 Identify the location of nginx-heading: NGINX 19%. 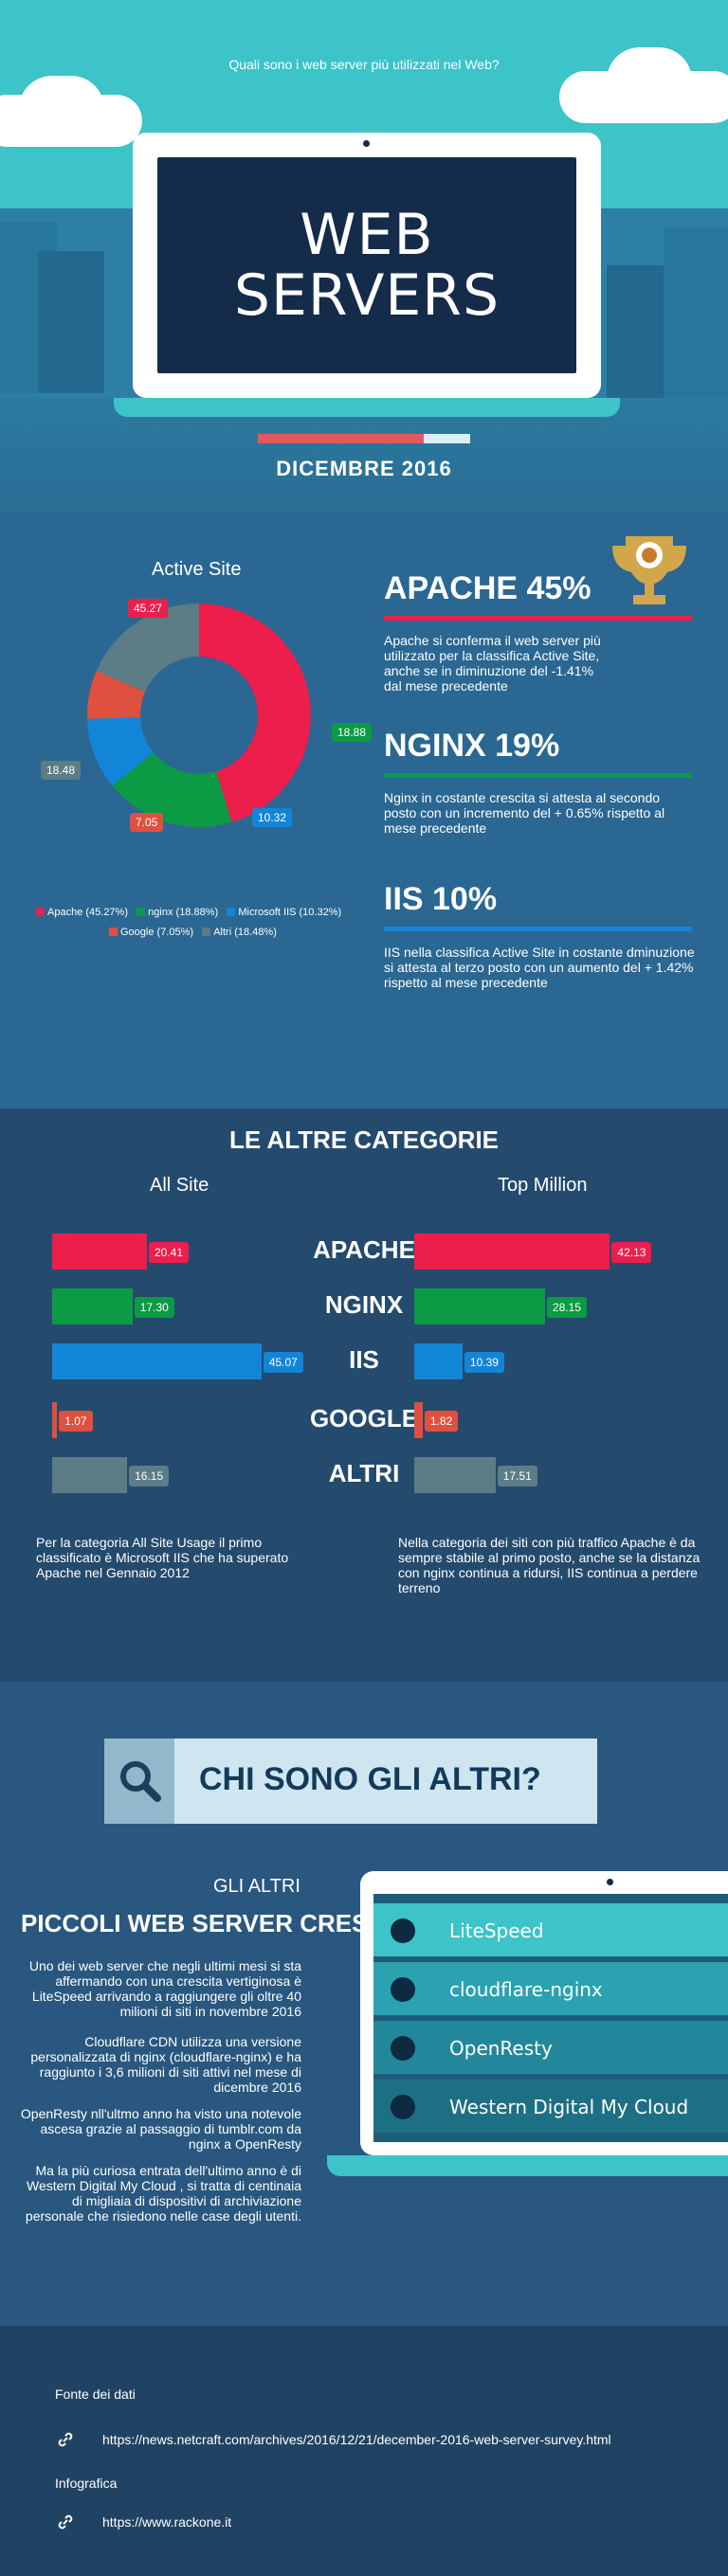
(472, 746).